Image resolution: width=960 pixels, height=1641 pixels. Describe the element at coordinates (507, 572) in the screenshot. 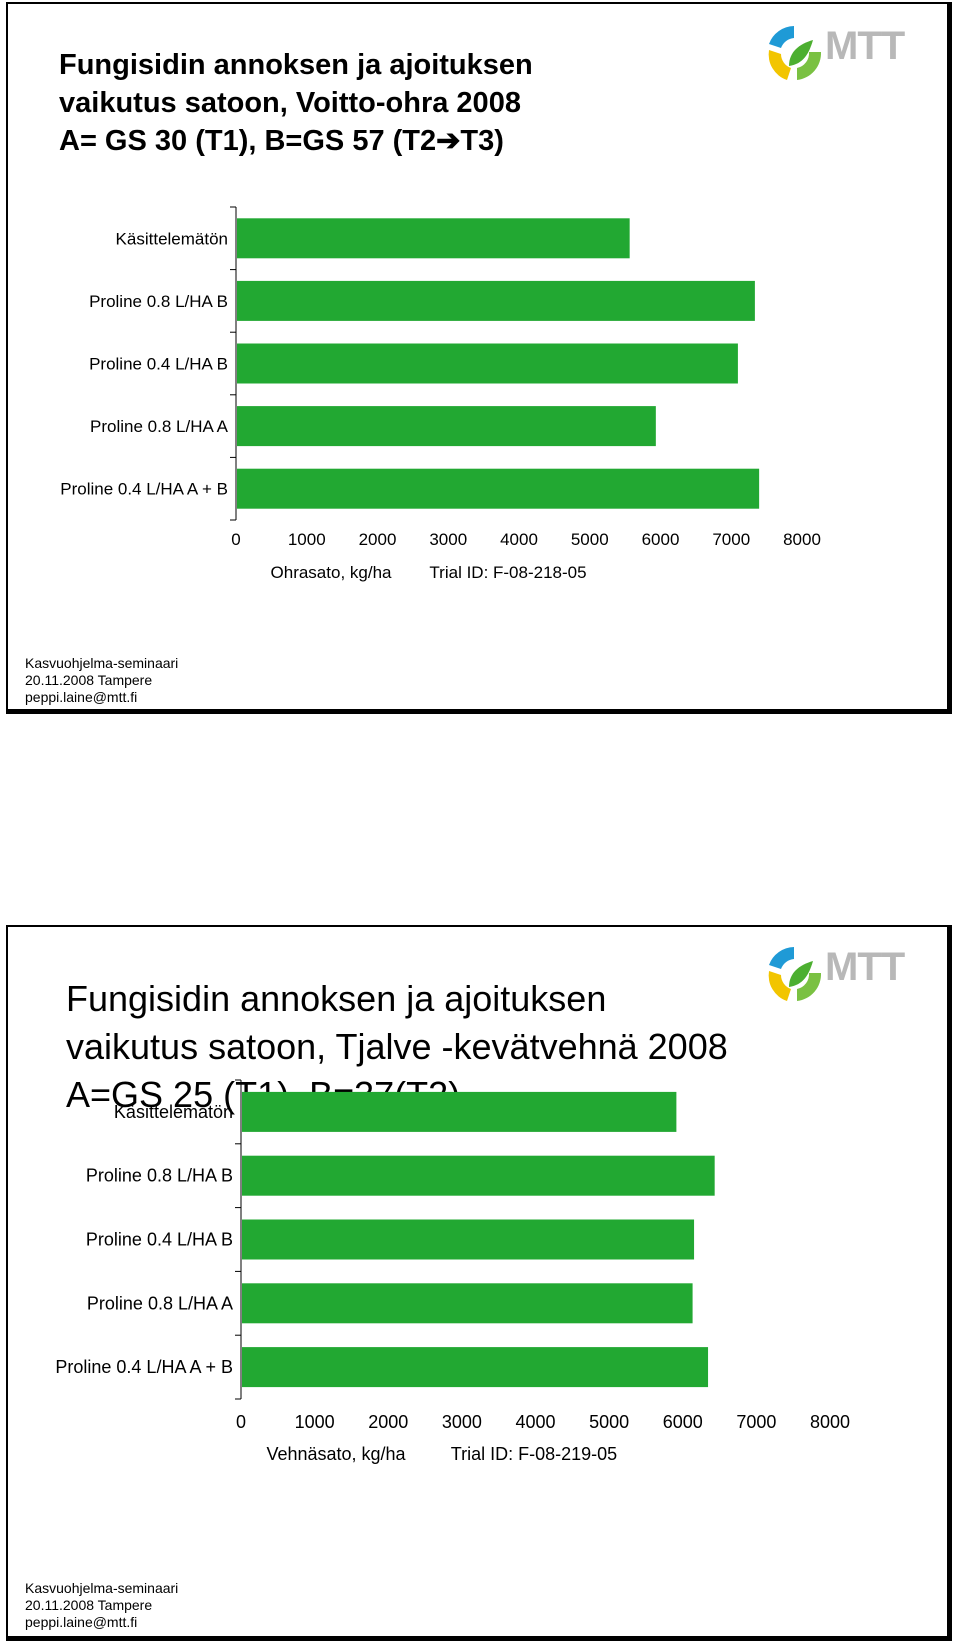

I see `trial-id-label: Trial ID: F-08-218-05` at that location.